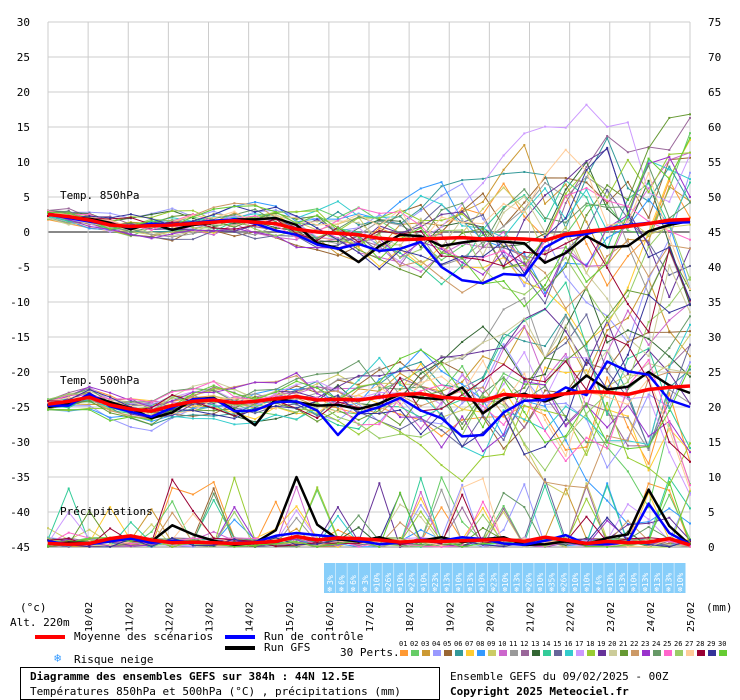 Image resolution: width=740 pixels, height=700 pixels. I want to click on left-unit-label: (°c), so click(33, 607).